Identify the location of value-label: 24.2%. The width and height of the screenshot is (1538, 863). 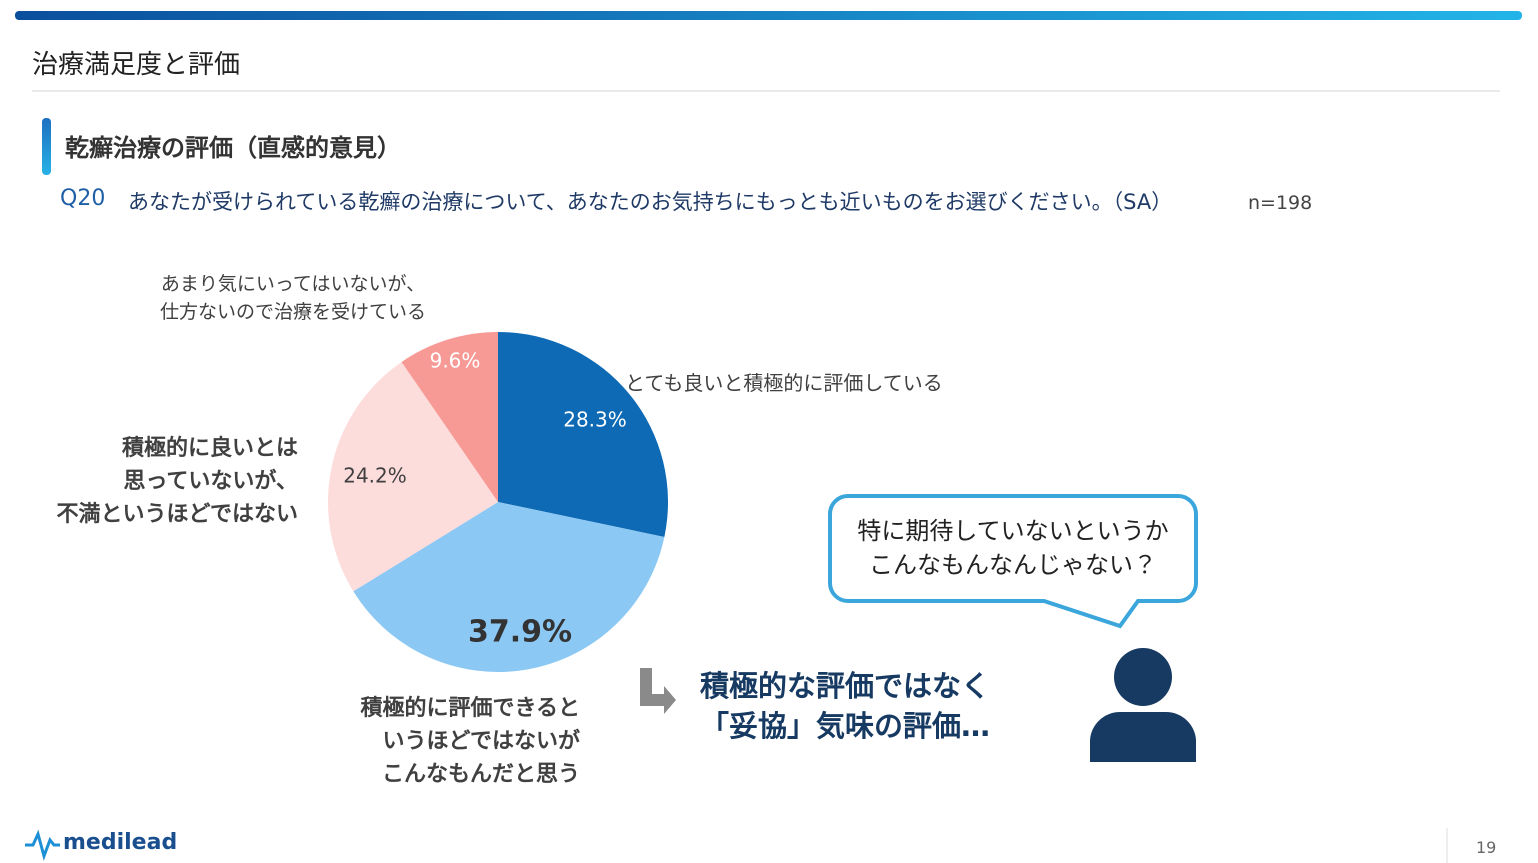
(375, 476).